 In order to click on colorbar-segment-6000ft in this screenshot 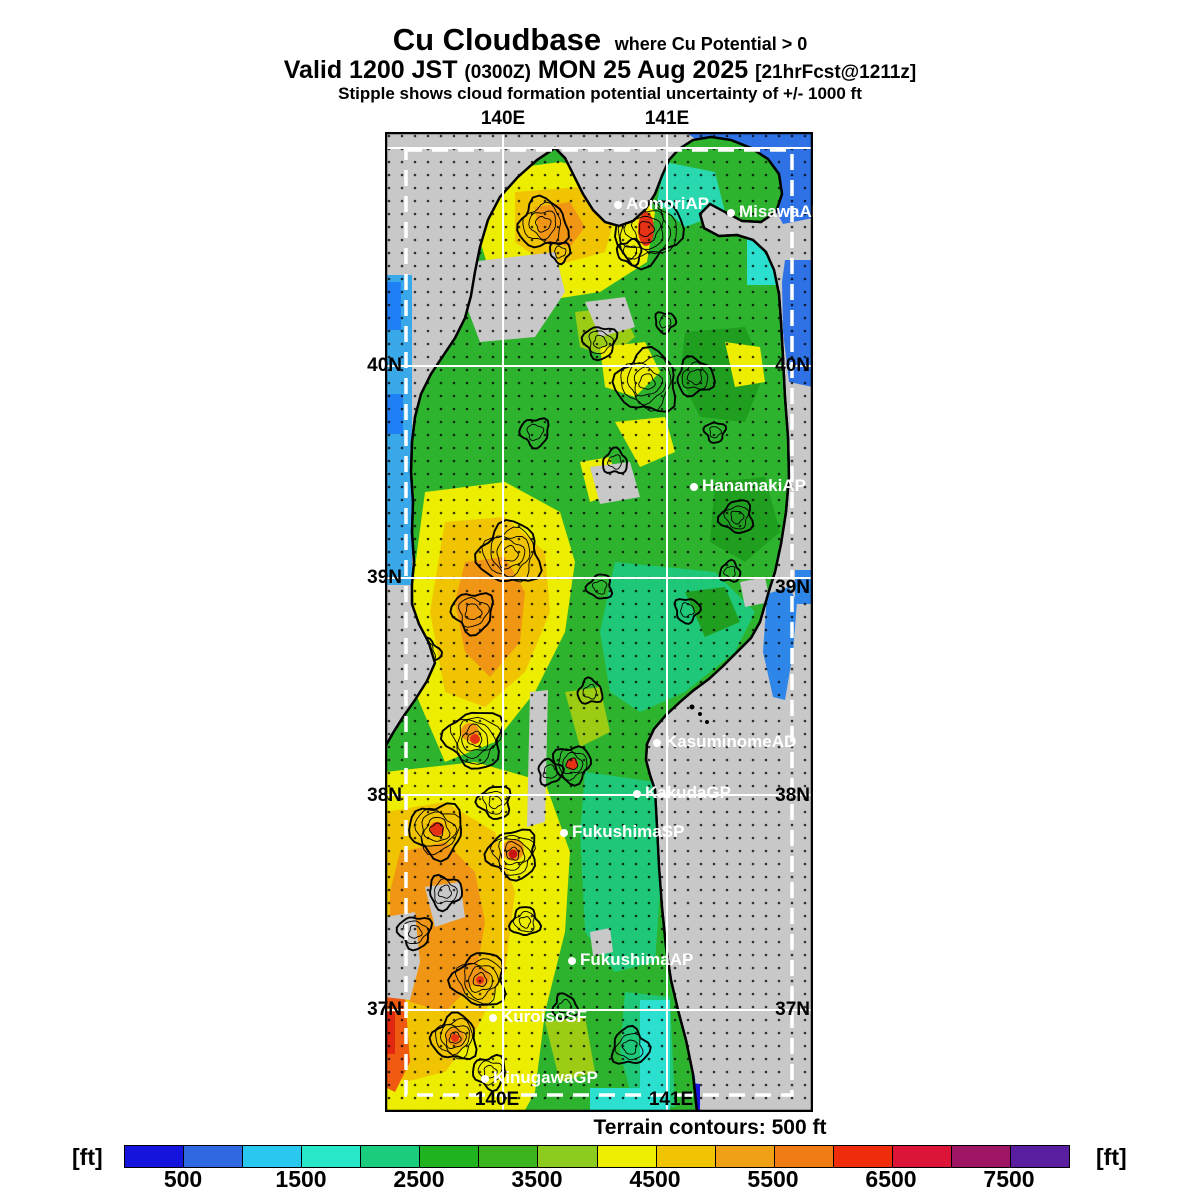, I will do `click(803, 1156)`.